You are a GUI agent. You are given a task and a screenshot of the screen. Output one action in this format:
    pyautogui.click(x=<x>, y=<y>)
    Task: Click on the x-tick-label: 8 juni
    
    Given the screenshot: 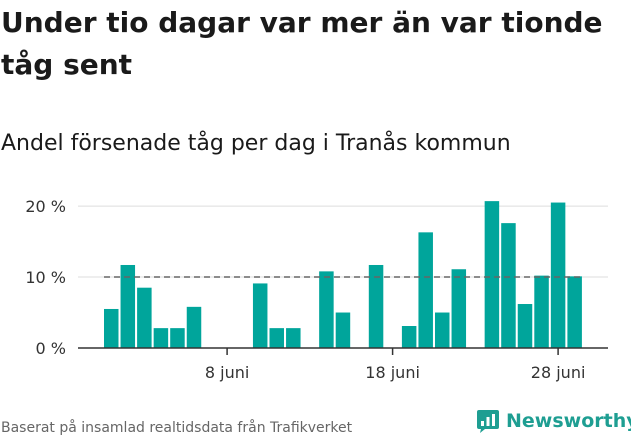 What is the action you would take?
    pyautogui.click(x=227, y=372)
    